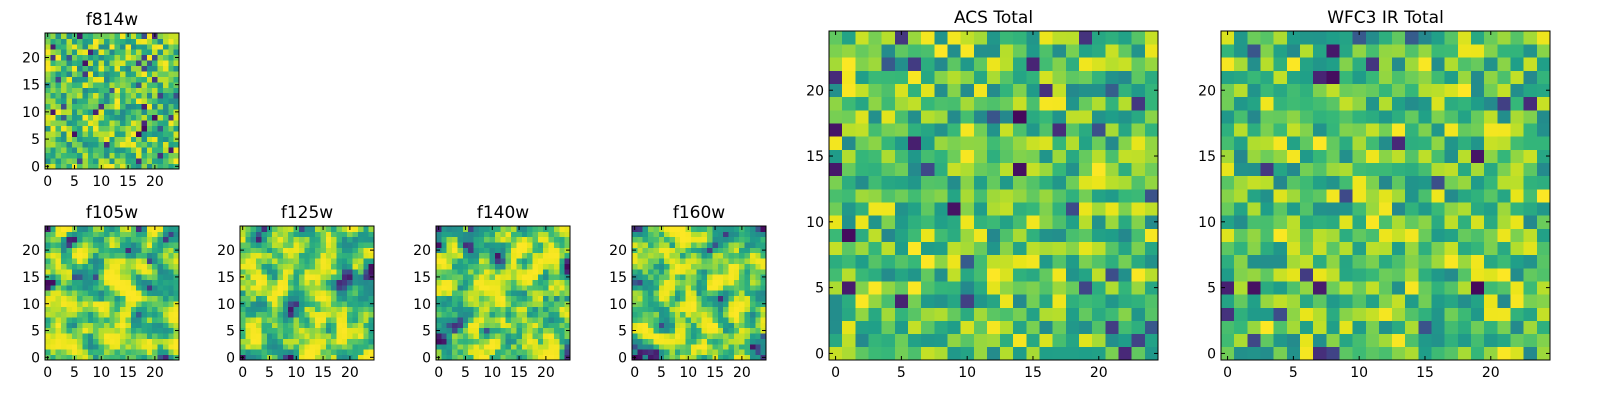 The width and height of the screenshot is (1600, 400). I want to click on x-tick-label: 5, so click(74, 182).